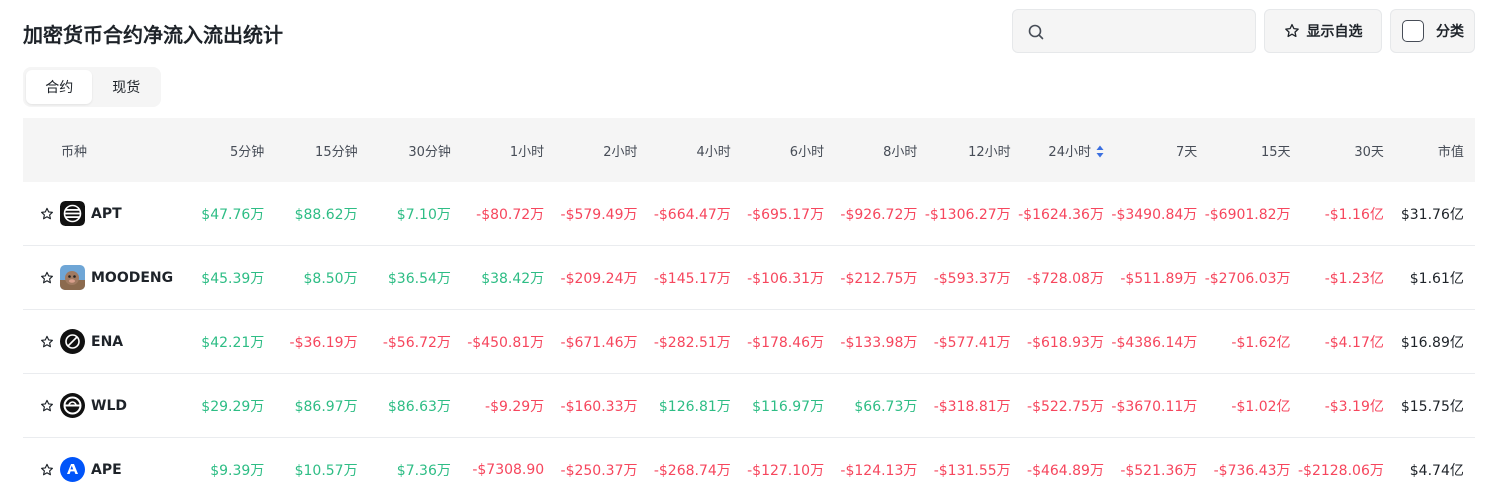 The height and width of the screenshot is (492, 1500). What do you see at coordinates (1432, 342) in the screenshot?
I see `market-cap-value: $16.89亿` at bounding box center [1432, 342].